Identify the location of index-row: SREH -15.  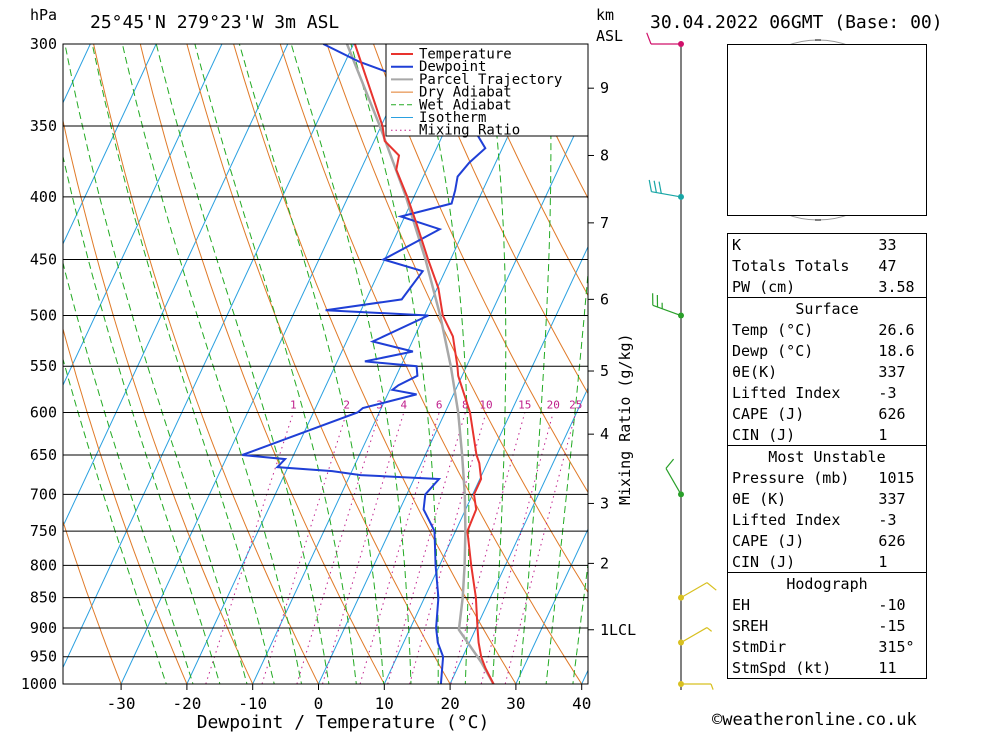
(819, 625).